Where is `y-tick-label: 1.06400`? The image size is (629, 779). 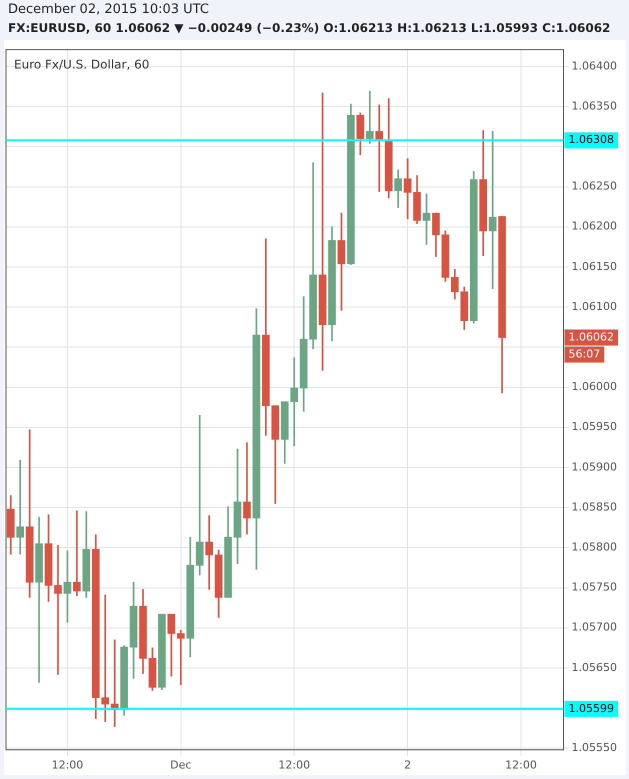
y-tick-label: 1.06400 is located at coordinates (595, 65).